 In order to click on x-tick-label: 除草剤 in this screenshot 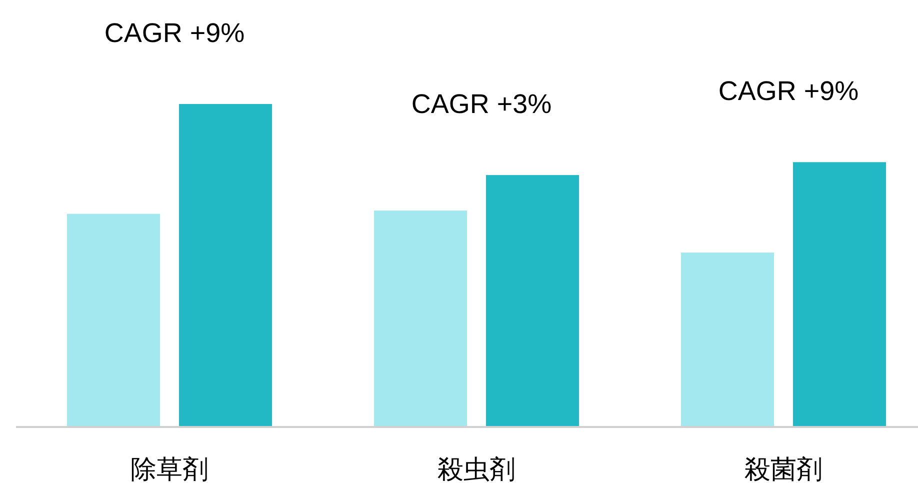, I will do `click(169, 468)`.